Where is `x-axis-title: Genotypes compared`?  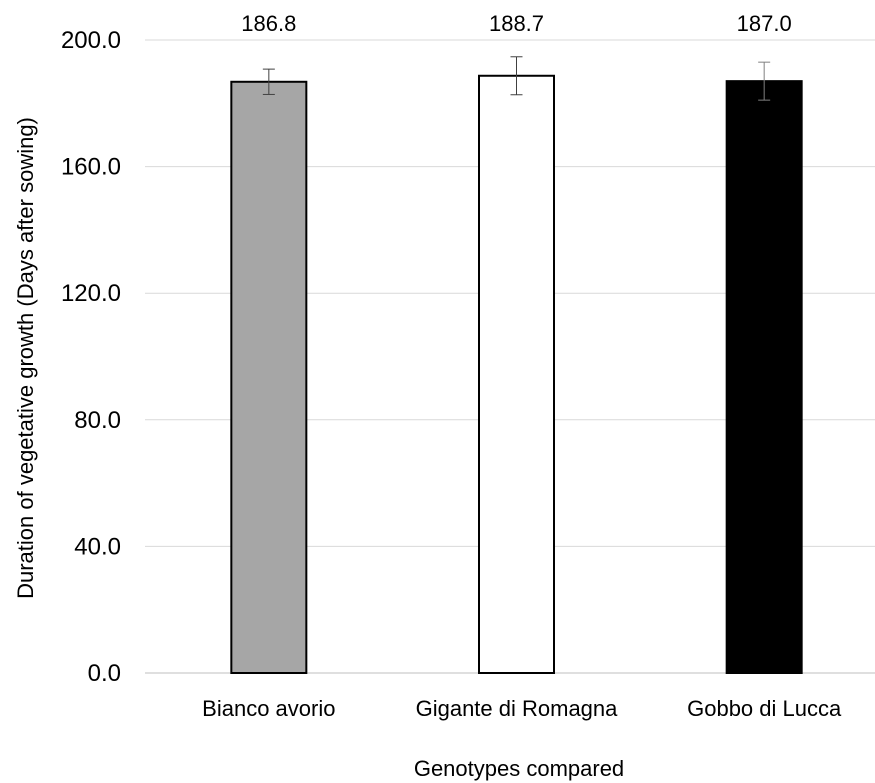 x-axis-title: Genotypes compared is located at coordinates (519, 768).